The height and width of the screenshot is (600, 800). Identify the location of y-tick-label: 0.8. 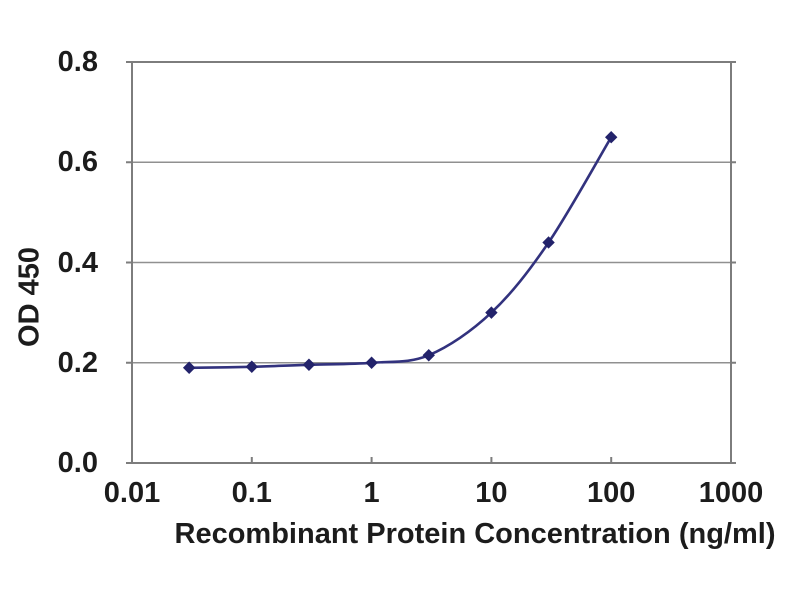
(77, 62).